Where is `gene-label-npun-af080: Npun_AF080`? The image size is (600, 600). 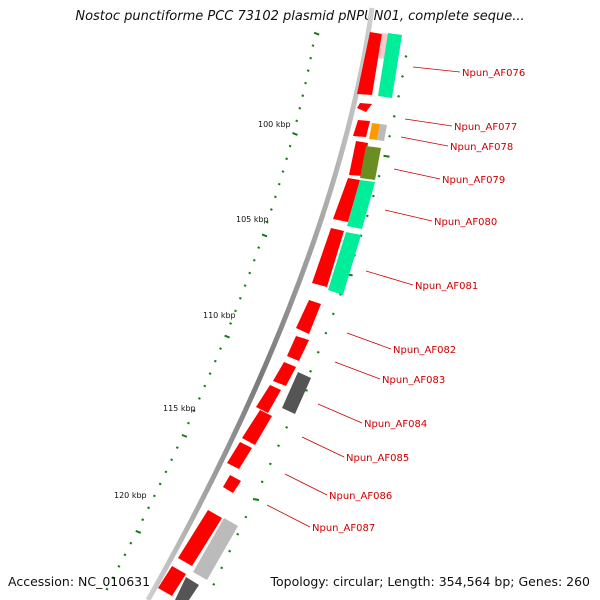
gene-label-npun-af080: Npun_AF080 is located at coordinates (465, 222).